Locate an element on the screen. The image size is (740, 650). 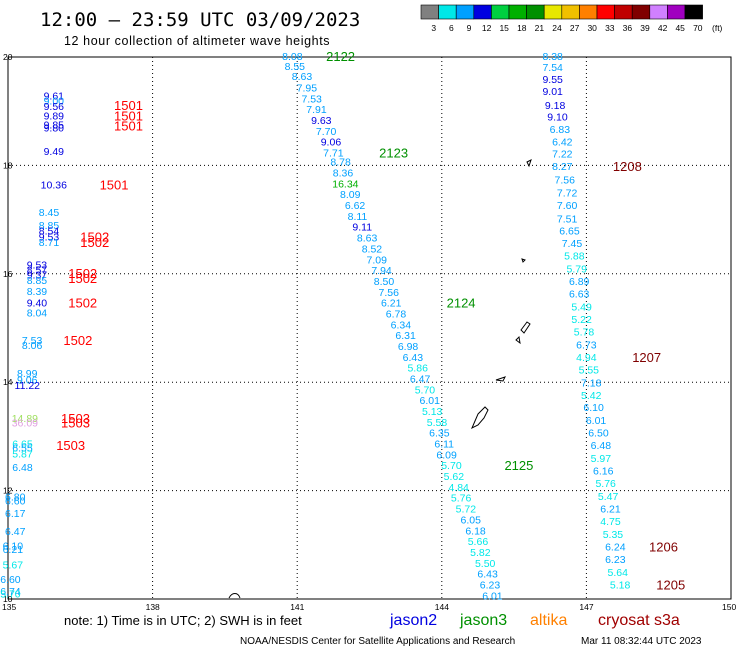
rota-island is located at coordinates (500, 379).